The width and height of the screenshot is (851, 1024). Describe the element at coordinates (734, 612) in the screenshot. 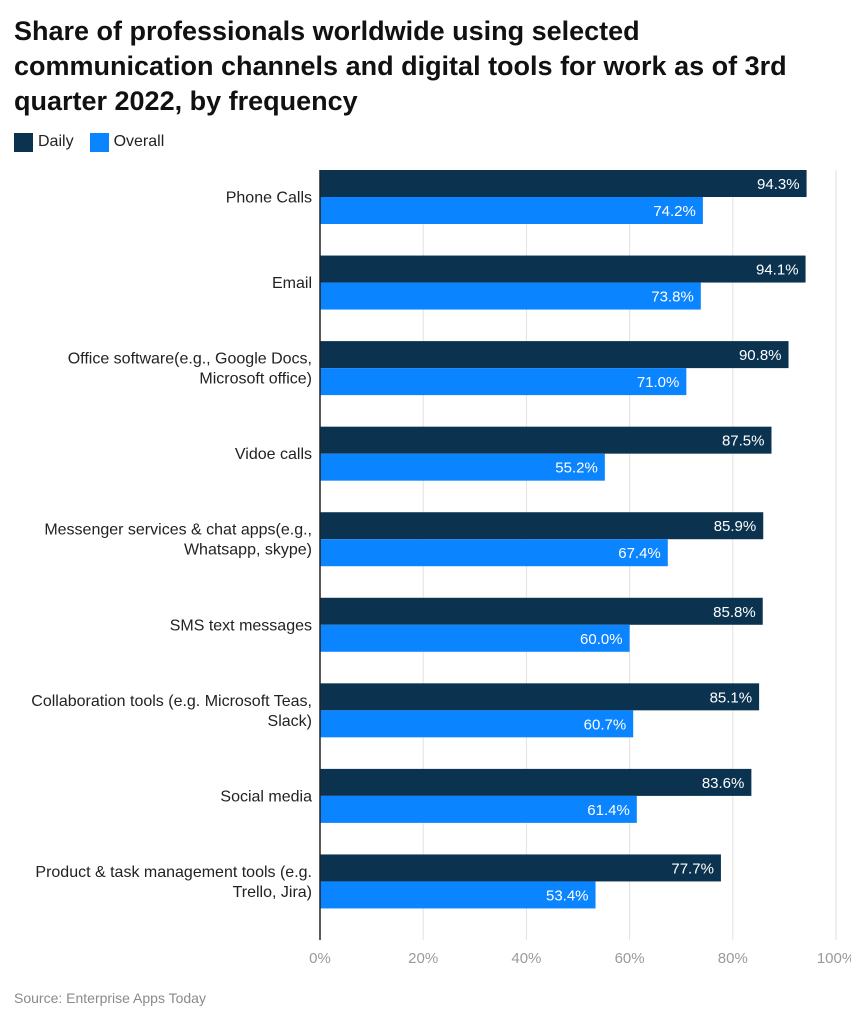

I see `bar-value-label: 85.8%` at that location.